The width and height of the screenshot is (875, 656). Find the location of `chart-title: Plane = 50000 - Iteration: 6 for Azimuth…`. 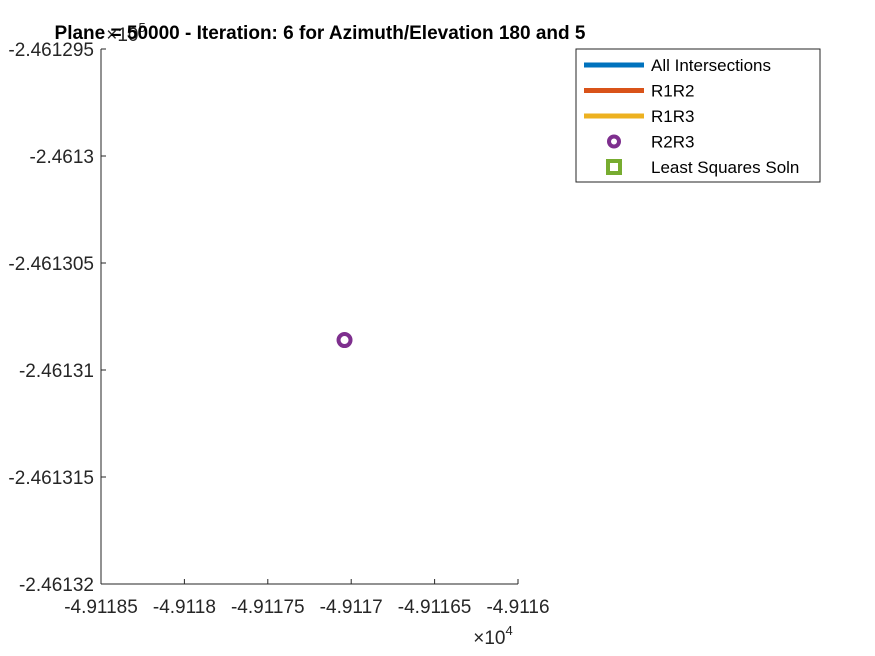

chart-title: Plane = 50000 - Iteration: 6 for Azimuth… is located at coordinates (320, 33).